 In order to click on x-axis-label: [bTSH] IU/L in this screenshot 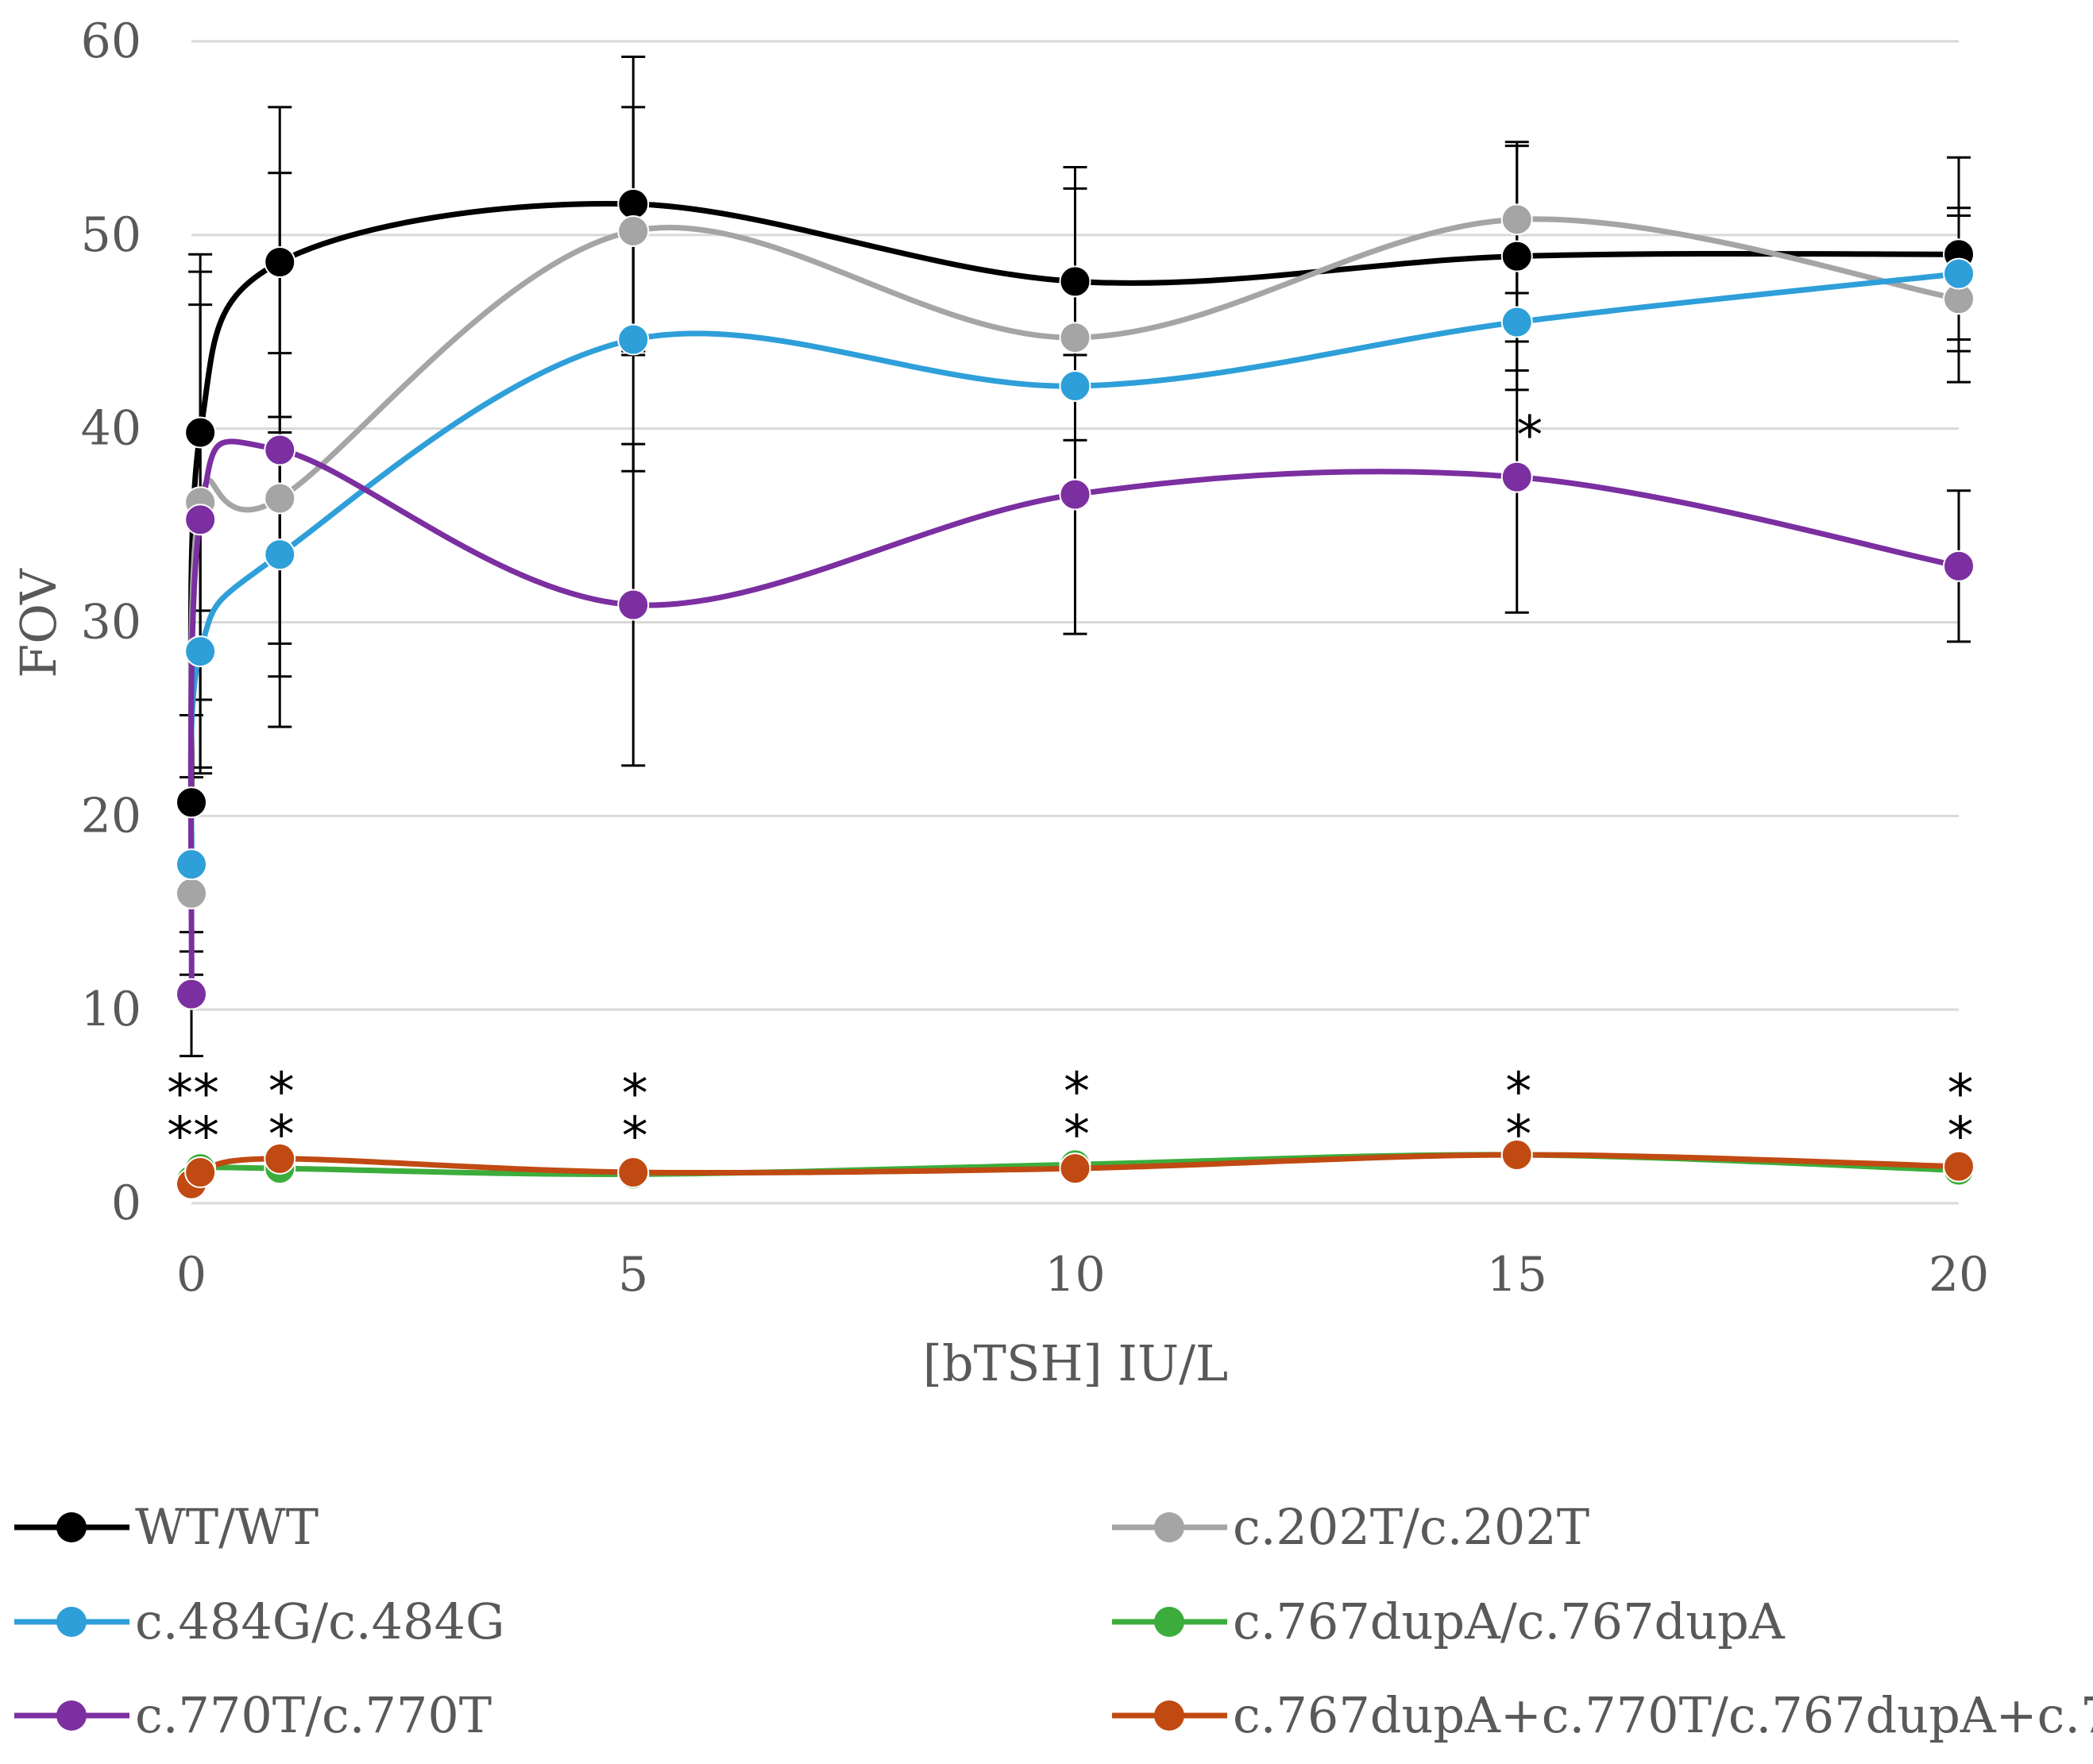, I will do `click(1075, 1363)`.